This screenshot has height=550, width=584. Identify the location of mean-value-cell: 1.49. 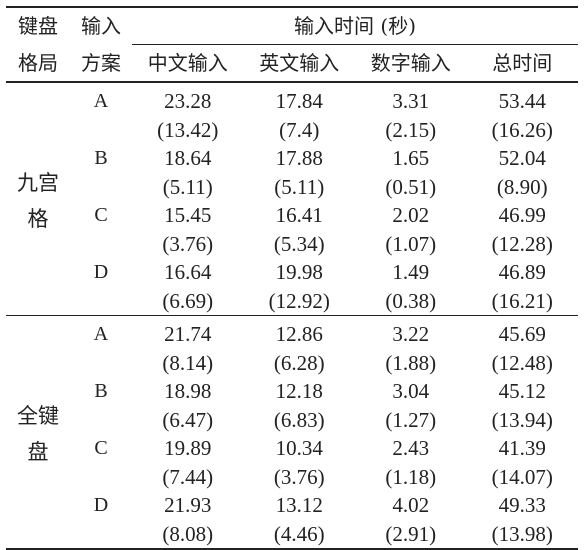
(411, 272).